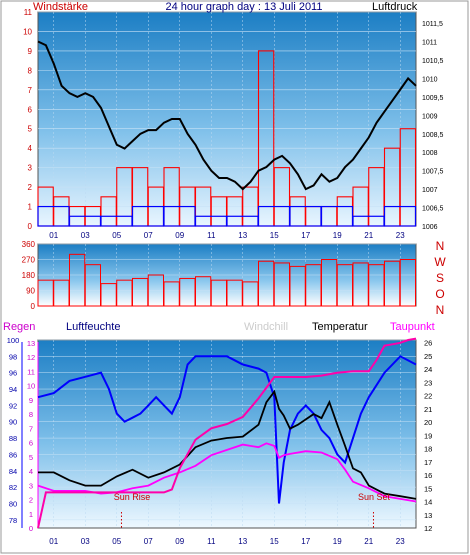 The height and width of the screenshot is (555, 470). What do you see at coordinates (29, 244) in the screenshot?
I see `direction-tick-label: 360` at bounding box center [29, 244].